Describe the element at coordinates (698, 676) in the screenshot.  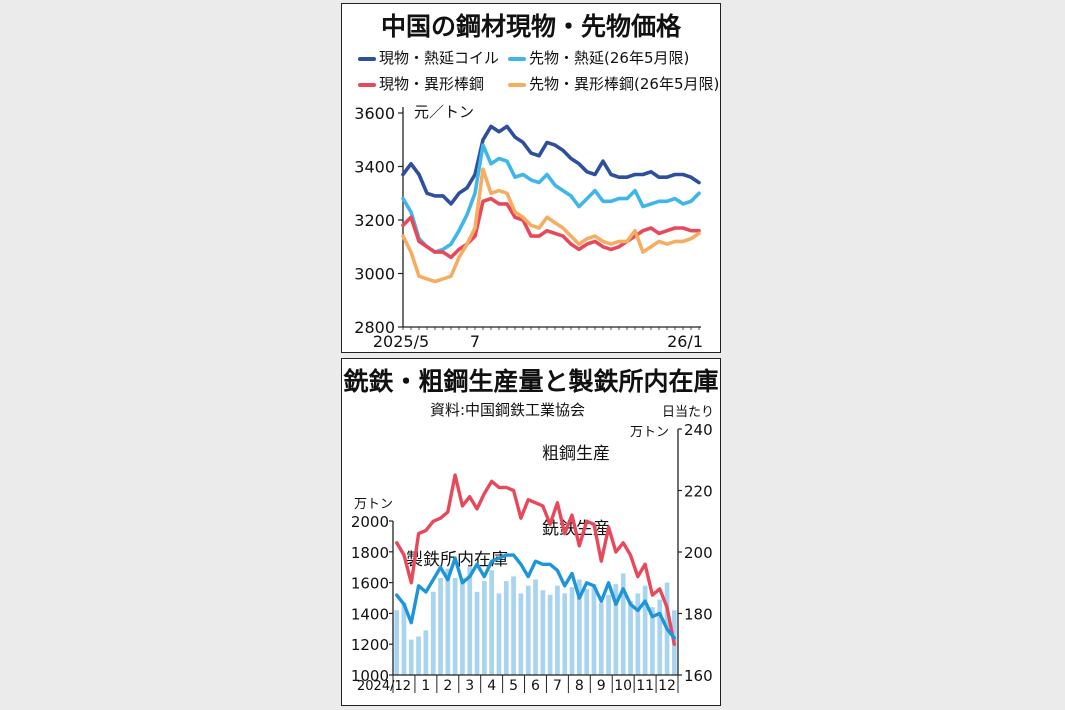
I see `right-tick-label: 160` at that location.